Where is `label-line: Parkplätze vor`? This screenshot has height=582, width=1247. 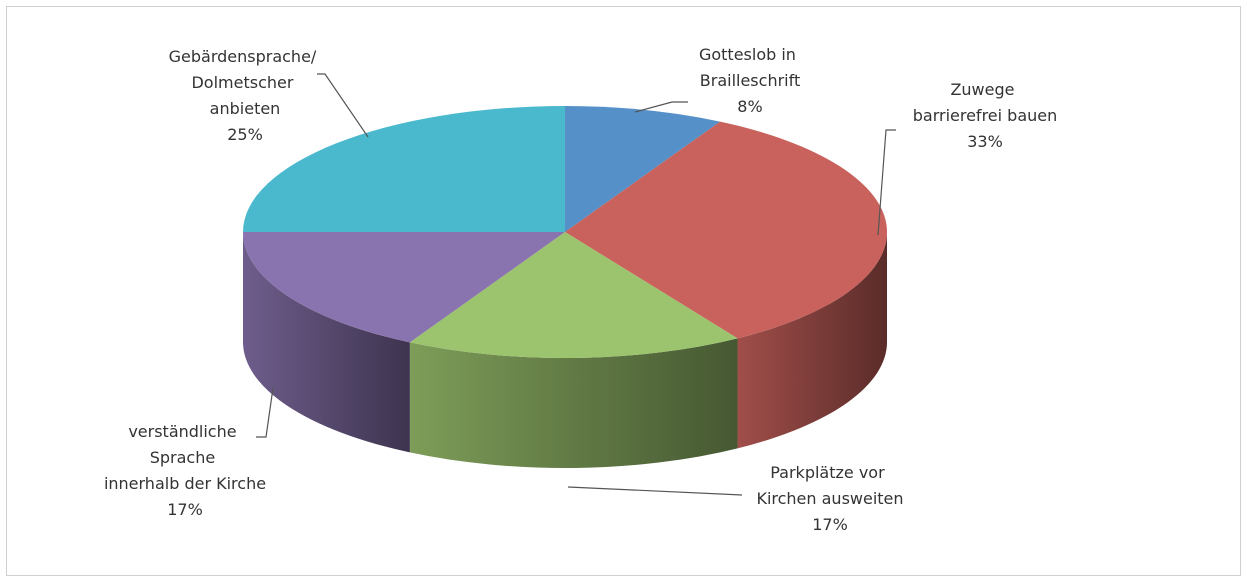
label-line: Parkplätze vor is located at coordinates (830, 472).